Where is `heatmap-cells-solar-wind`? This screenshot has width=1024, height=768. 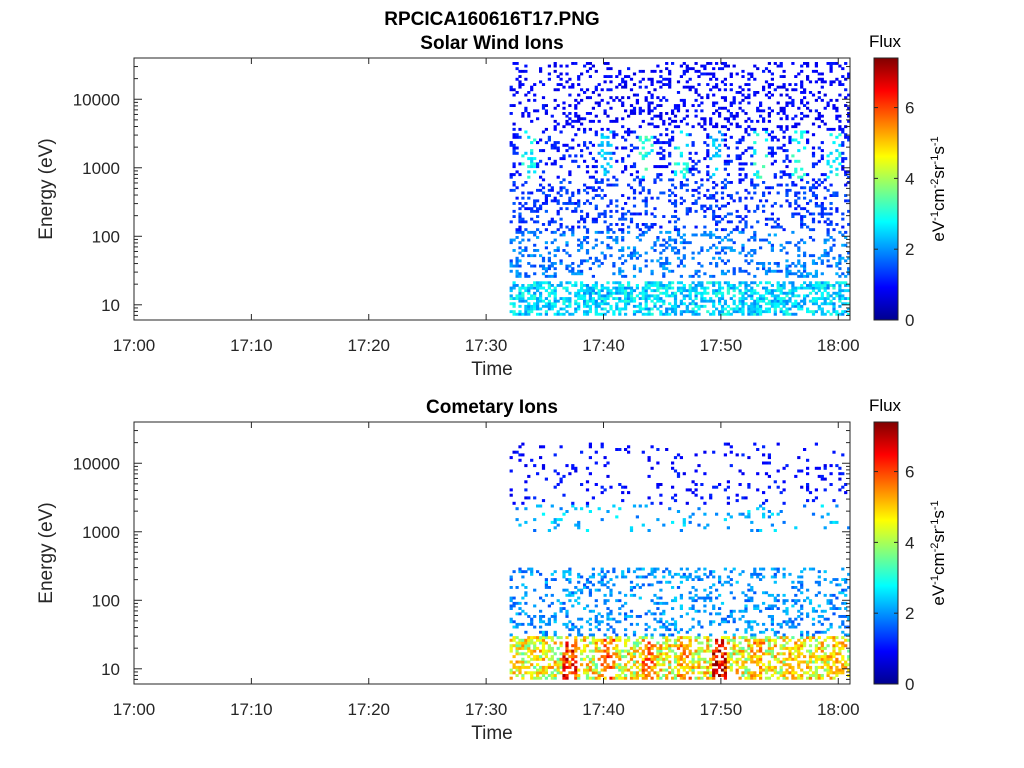 heatmap-cells-solar-wind is located at coordinates (680, 189).